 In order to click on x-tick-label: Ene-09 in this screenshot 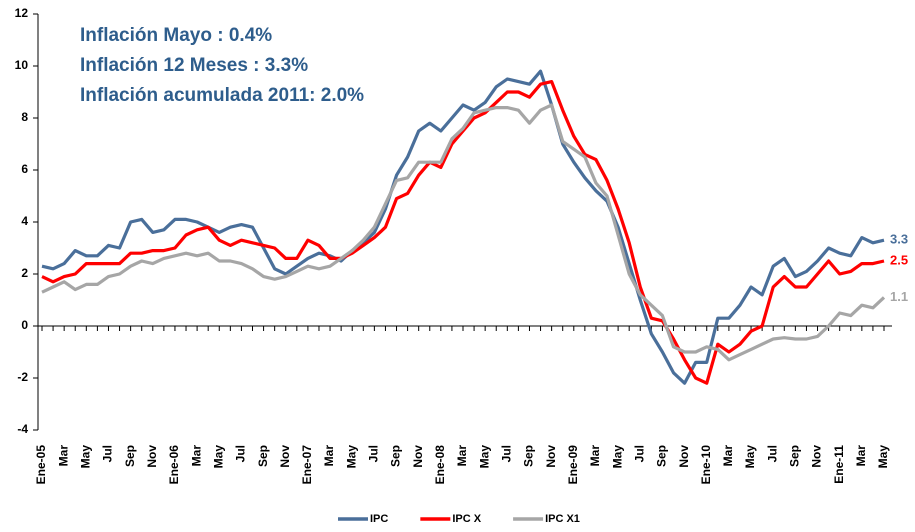, I will do `click(573, 465)`.